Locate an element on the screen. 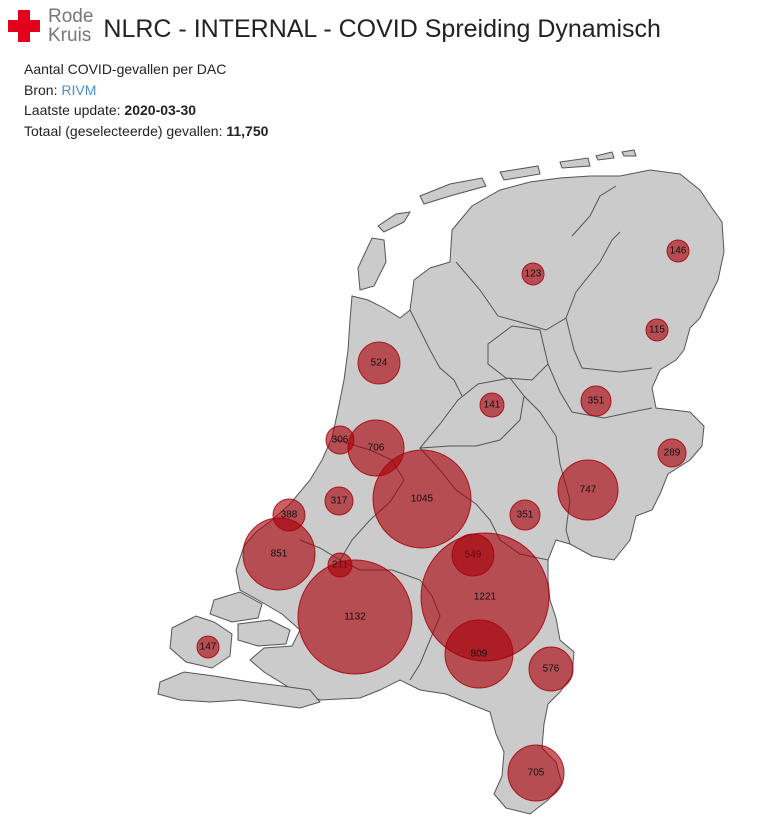 Image resolution: width=775 pixels, height=839 pixels. island-schiermonnikoog is located at coordinates (575, 163).